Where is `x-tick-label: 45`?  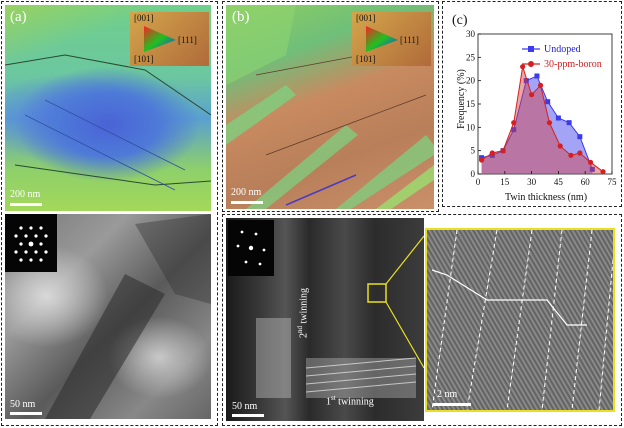 x-tick-label: 45 is located at coordinates (559, 182).